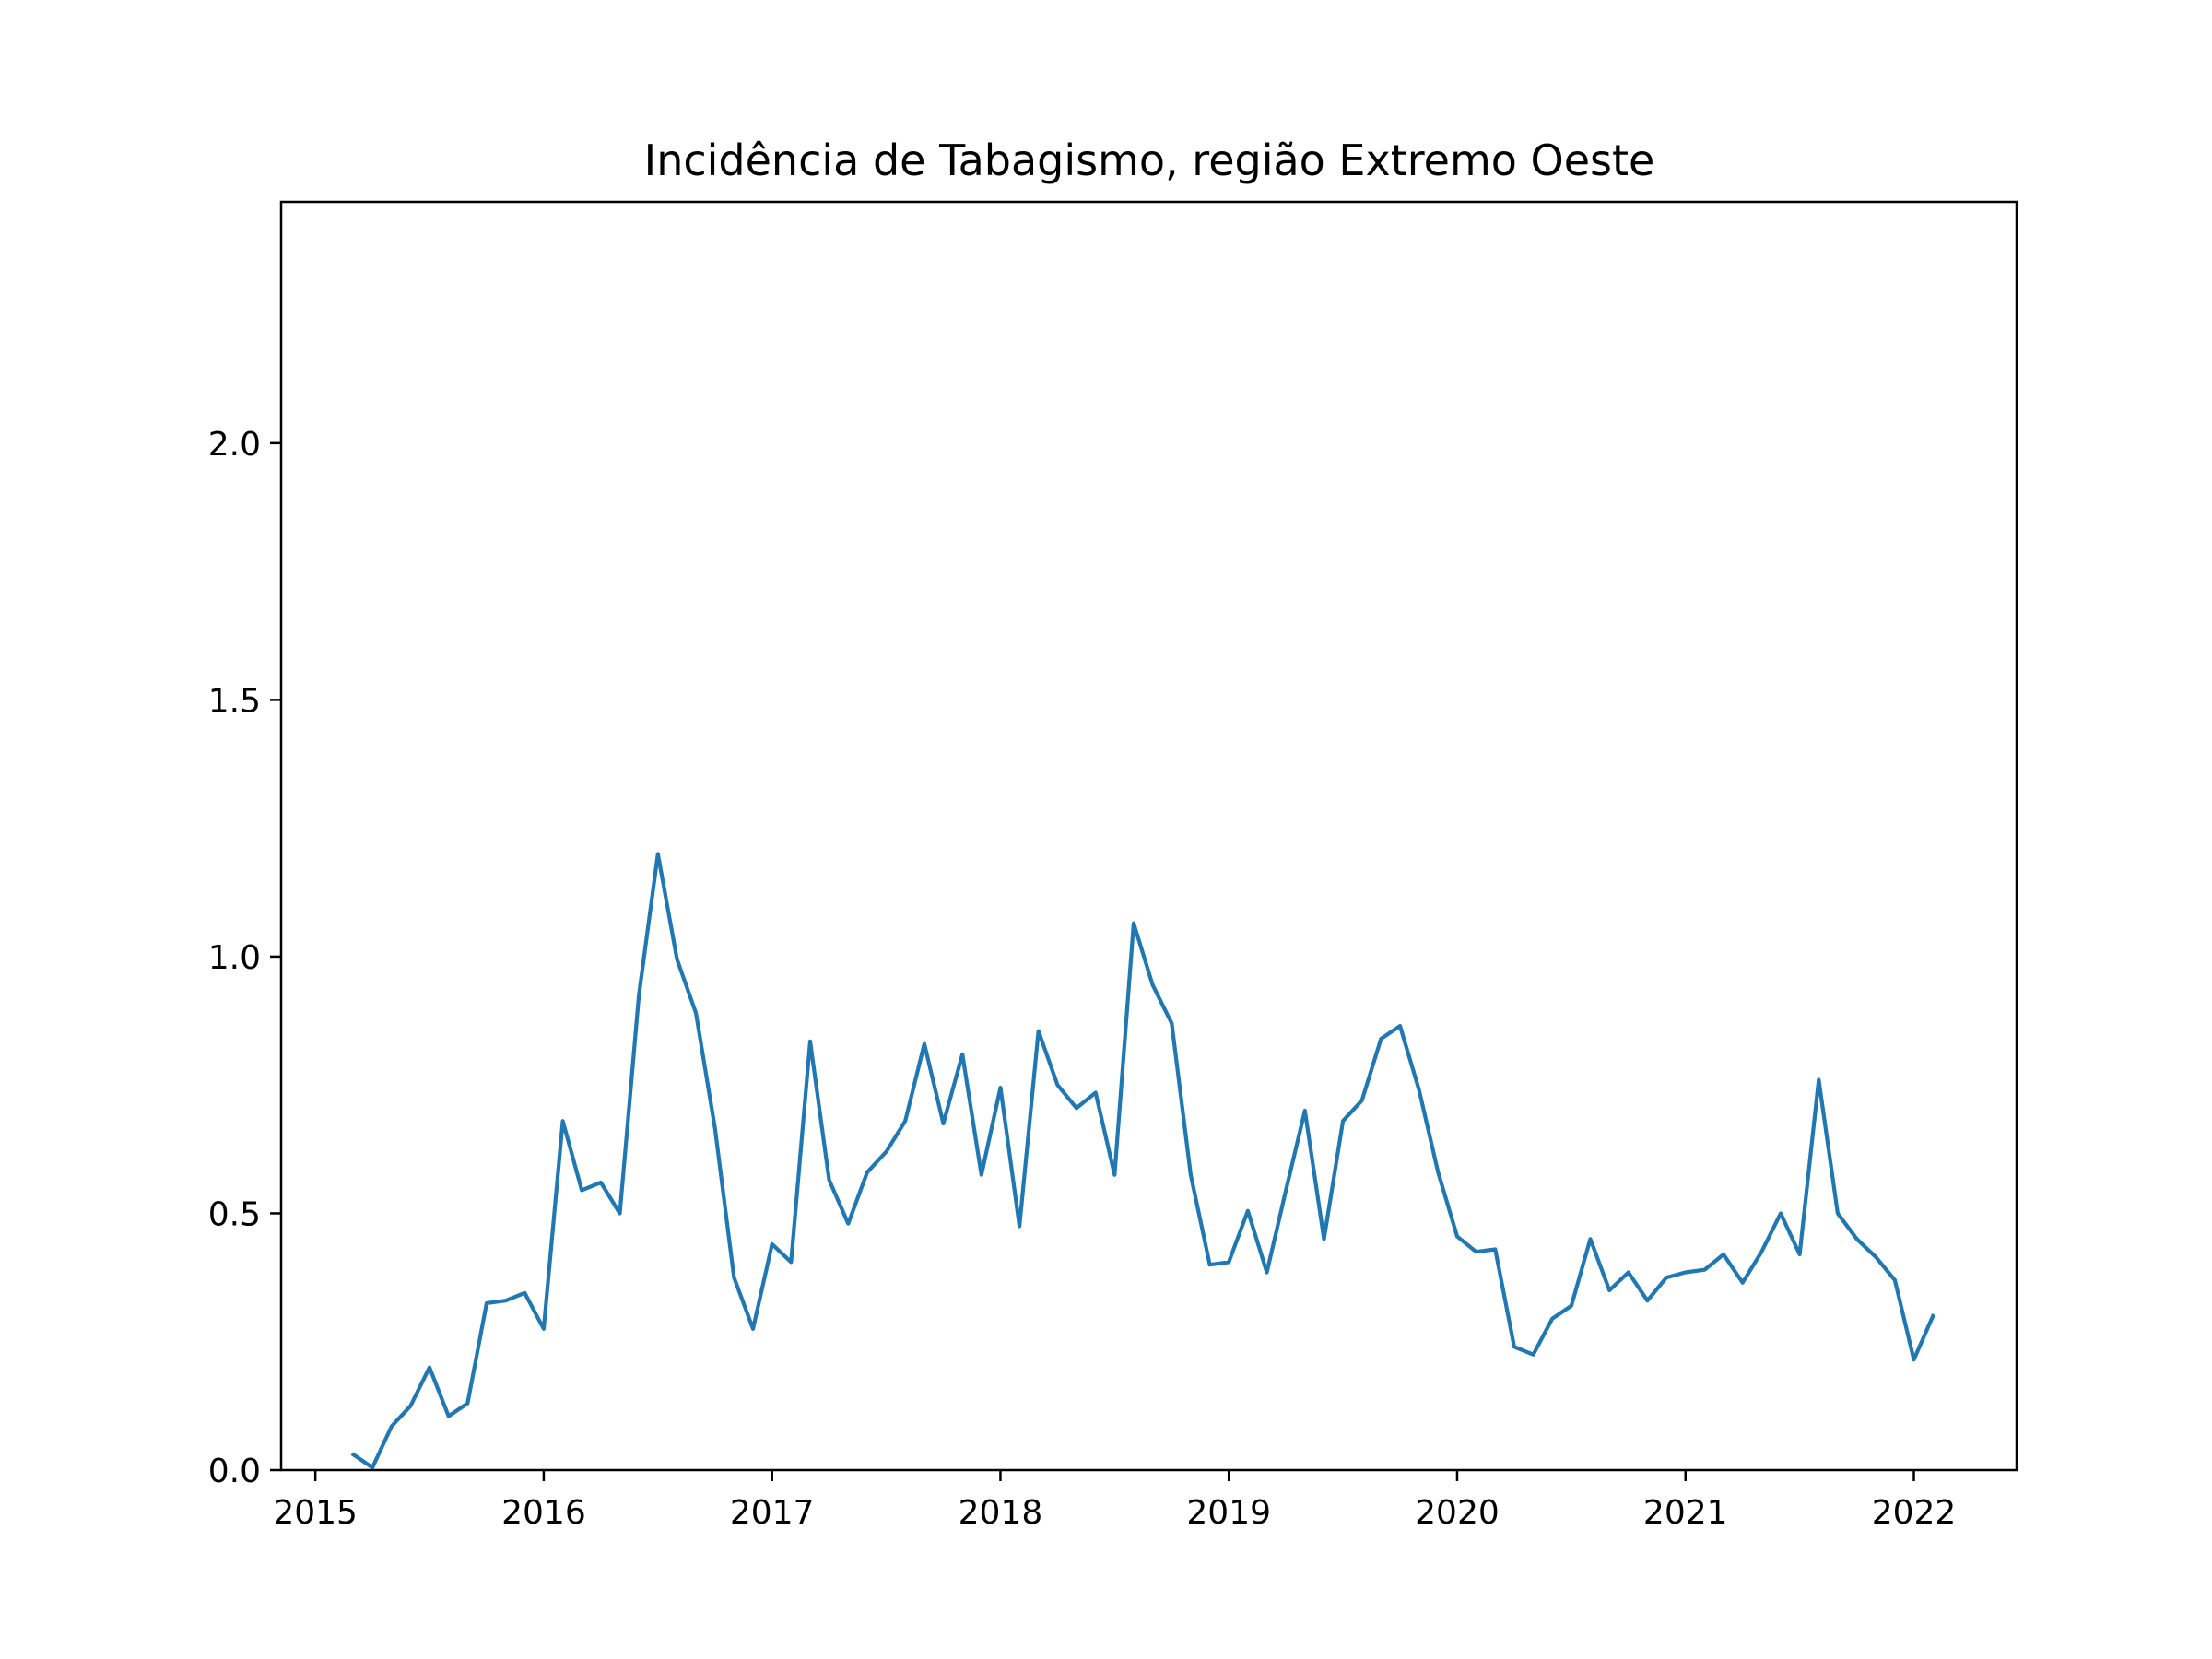 The width and height of the screenshot is (2212, 1659). Describe the element at coordinates (1228, 1513) in the screenshot. I see `x-tick-label: 2019` at that location.